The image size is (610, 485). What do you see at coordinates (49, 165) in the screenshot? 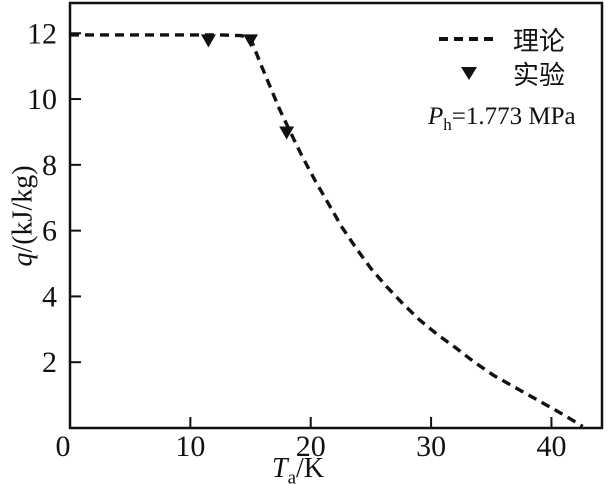
I see `y-tick-label: 8` at bounding box center [49, 165].